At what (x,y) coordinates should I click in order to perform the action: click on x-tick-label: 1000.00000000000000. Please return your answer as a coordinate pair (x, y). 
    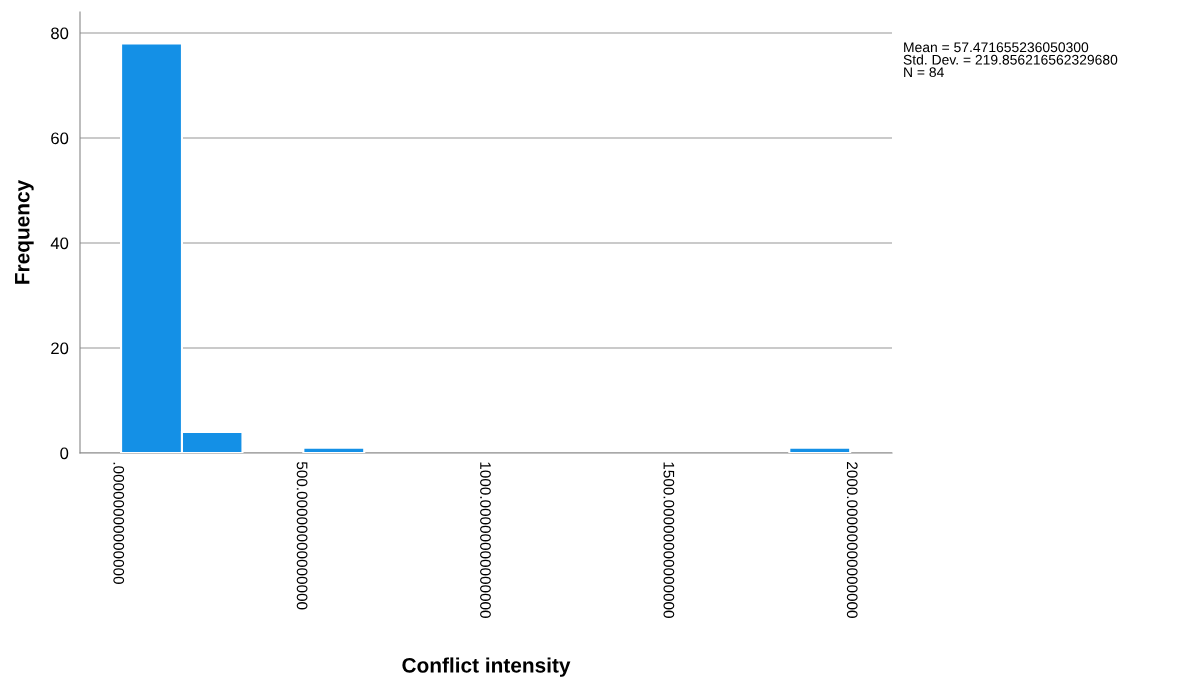
    Looking at the image, I should click on (485, 540).